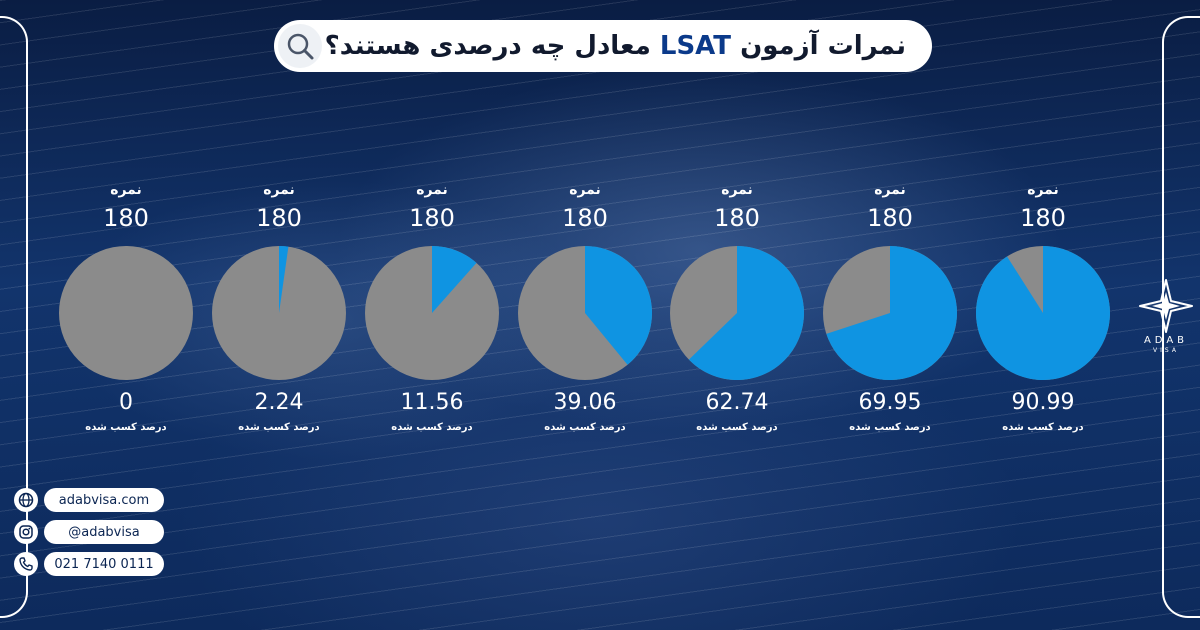 Image resolution: width=1200 pixels, height=630 pixels. I want to click on pie-chart-item: نمره 180 62.74 درصد کسب شده, so click(737, 310).